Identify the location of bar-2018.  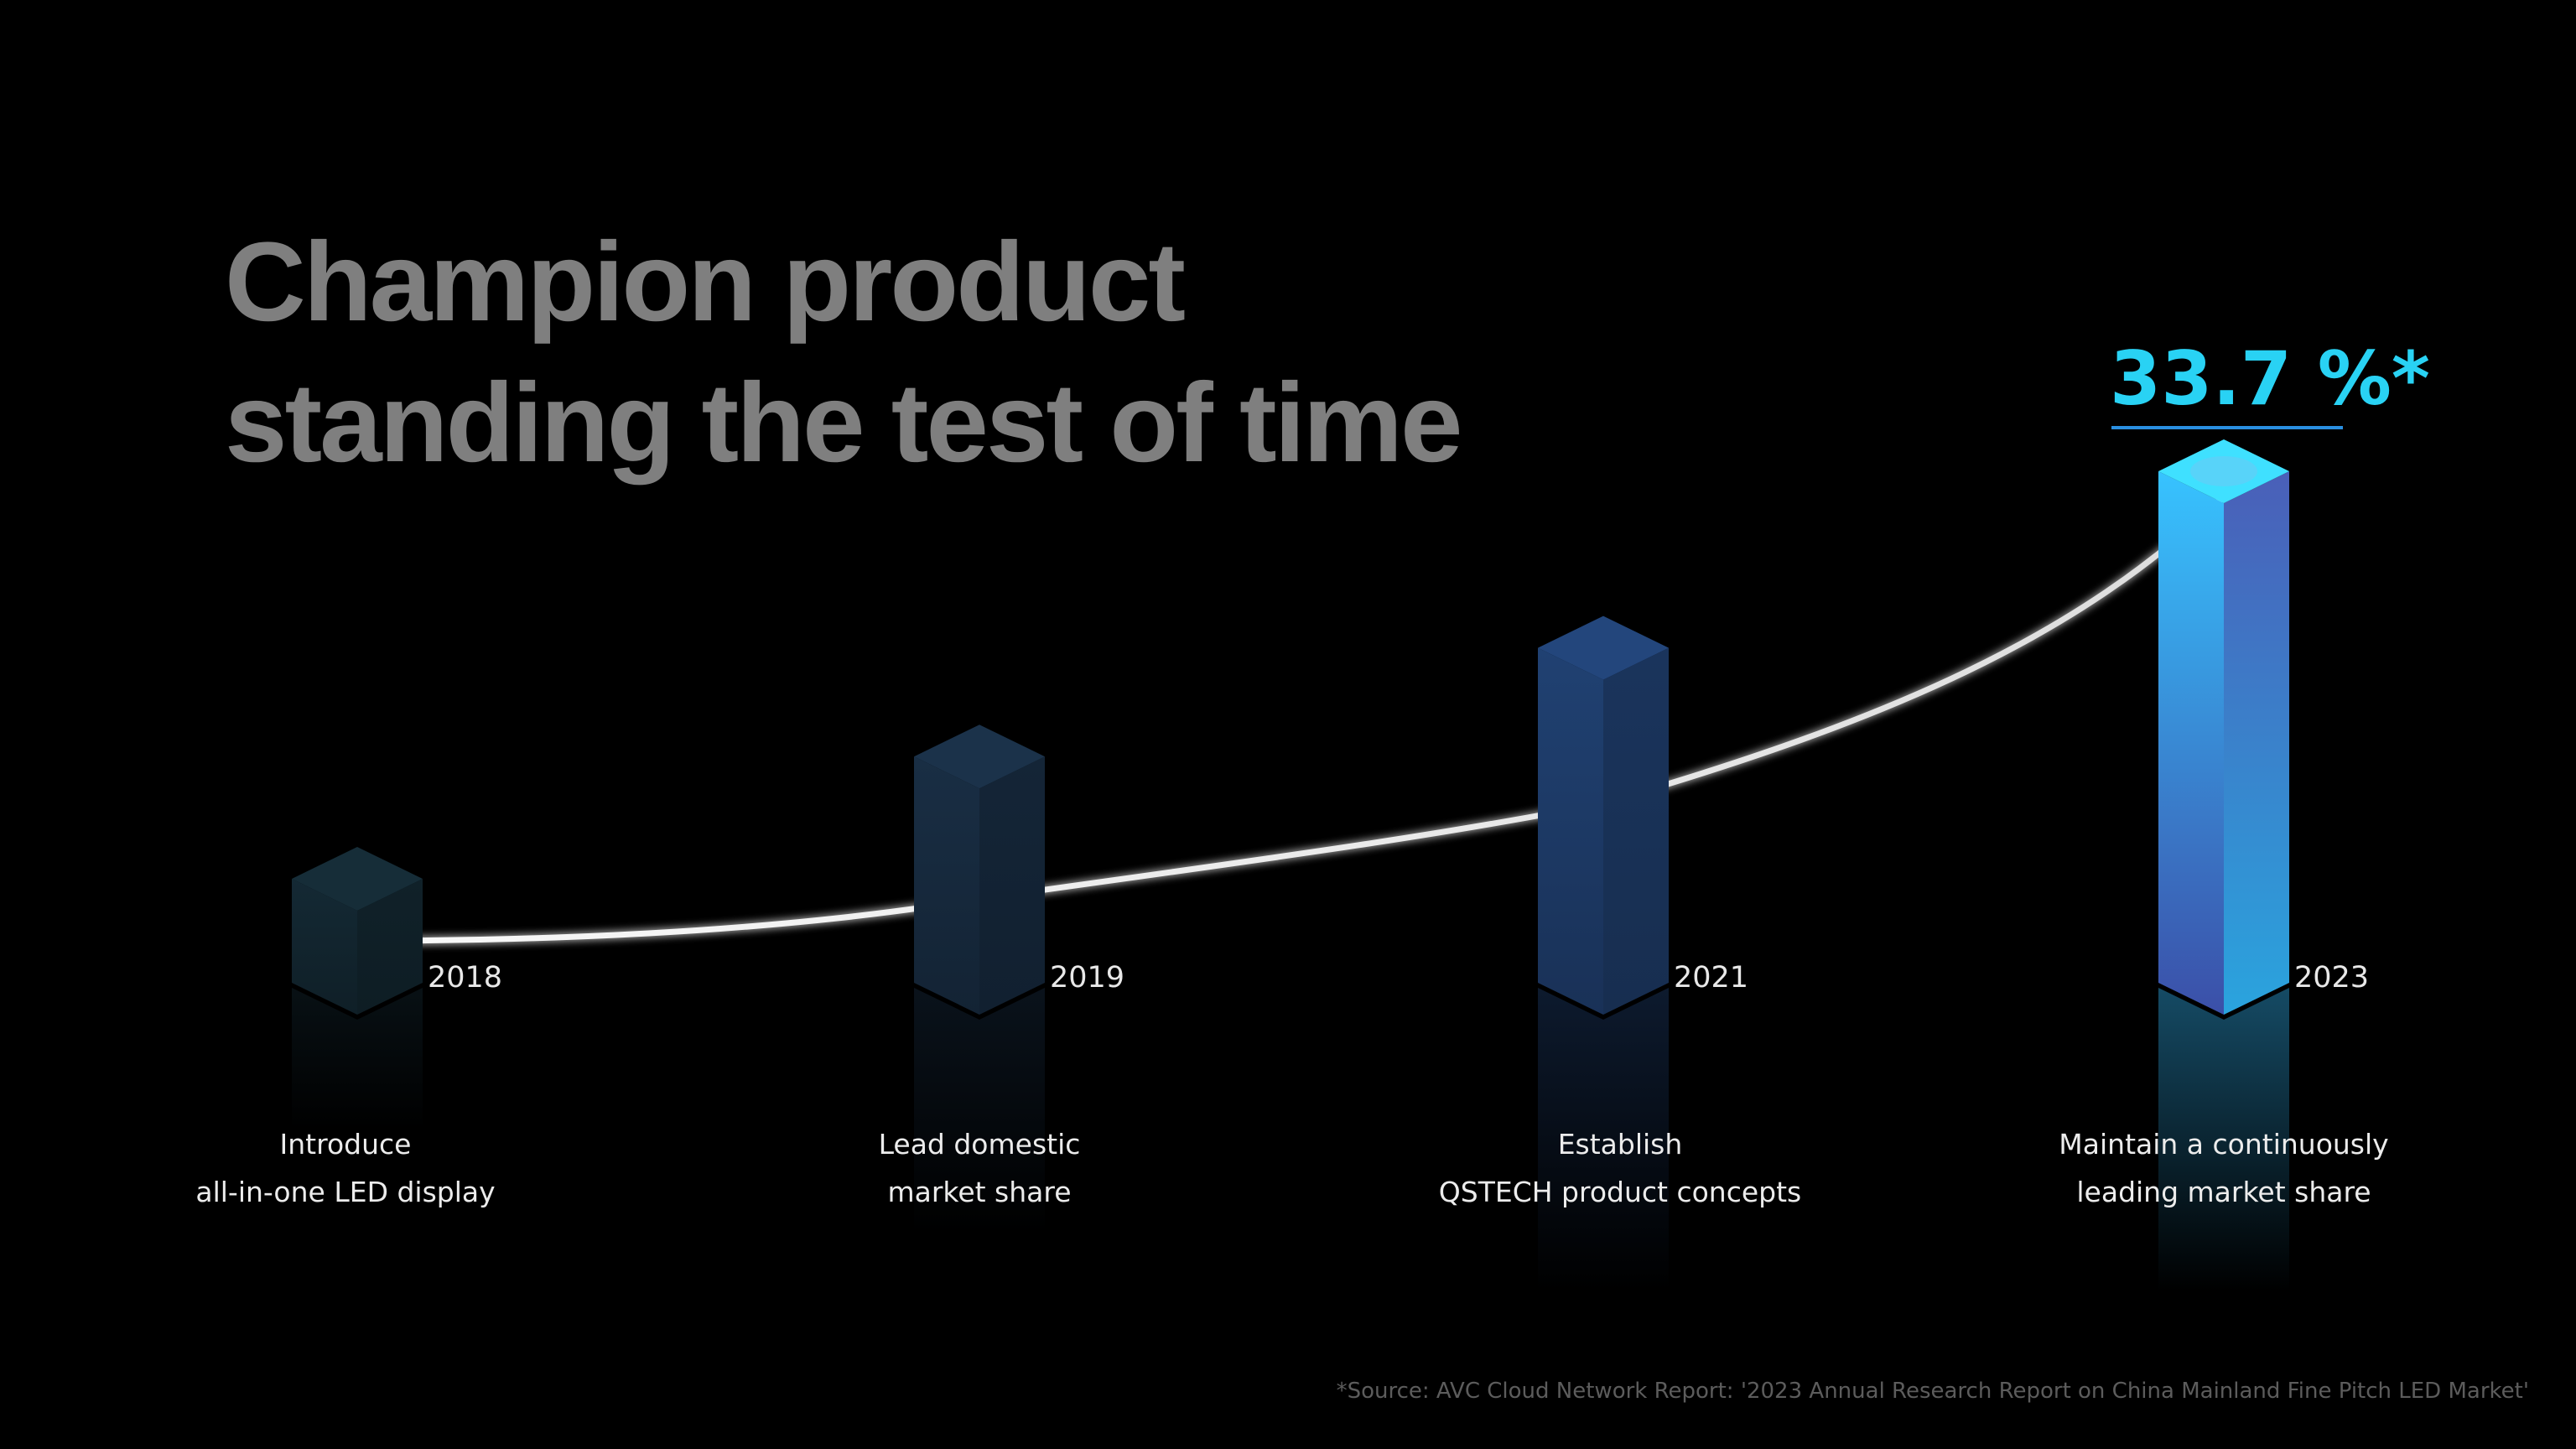
(357, 988).